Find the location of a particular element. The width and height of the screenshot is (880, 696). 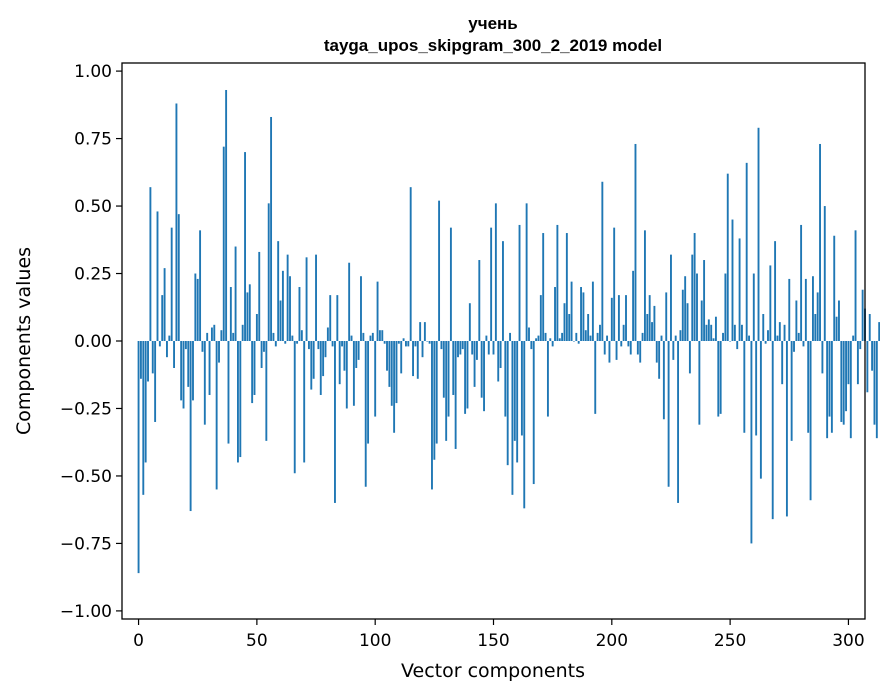

x-tick-label: 200 is located at coordinates (612, 641).